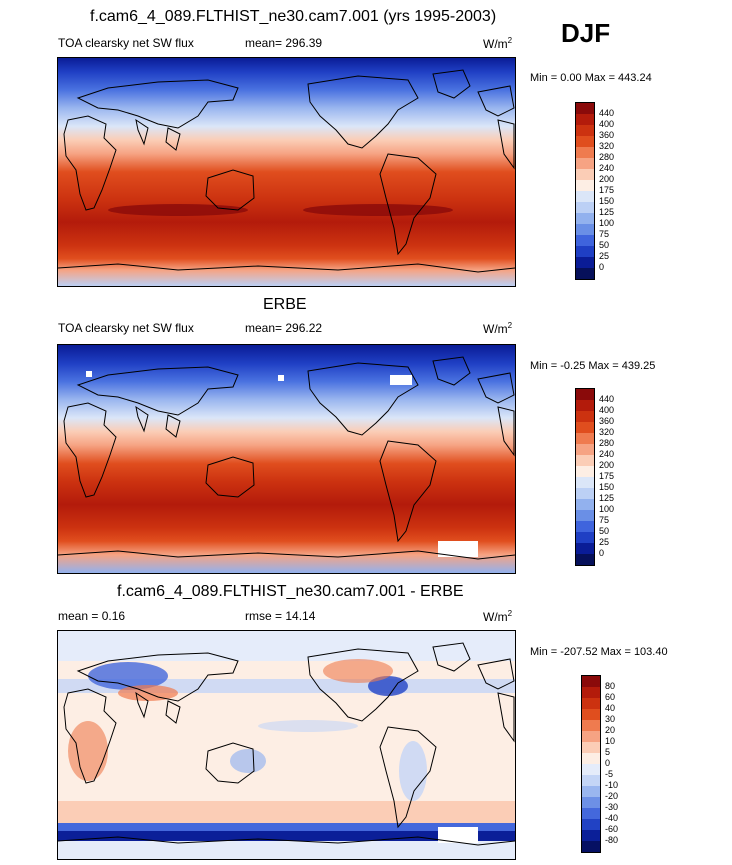 Image resolution: width=732 pixels, height=865 pixels. Describe the element at coordinates (607, 410) in the screenshot. I see `colorbar-tick-label: 400` at that location.